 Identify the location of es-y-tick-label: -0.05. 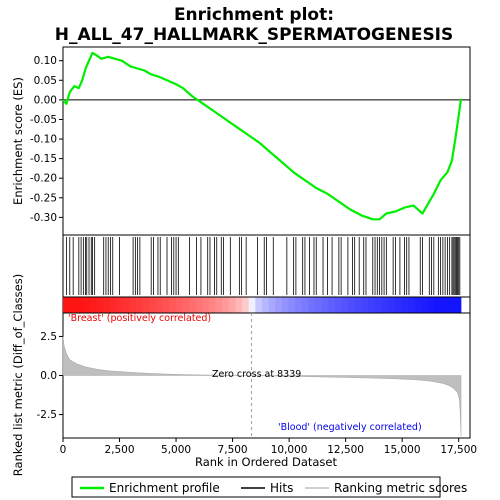
(43, 120).